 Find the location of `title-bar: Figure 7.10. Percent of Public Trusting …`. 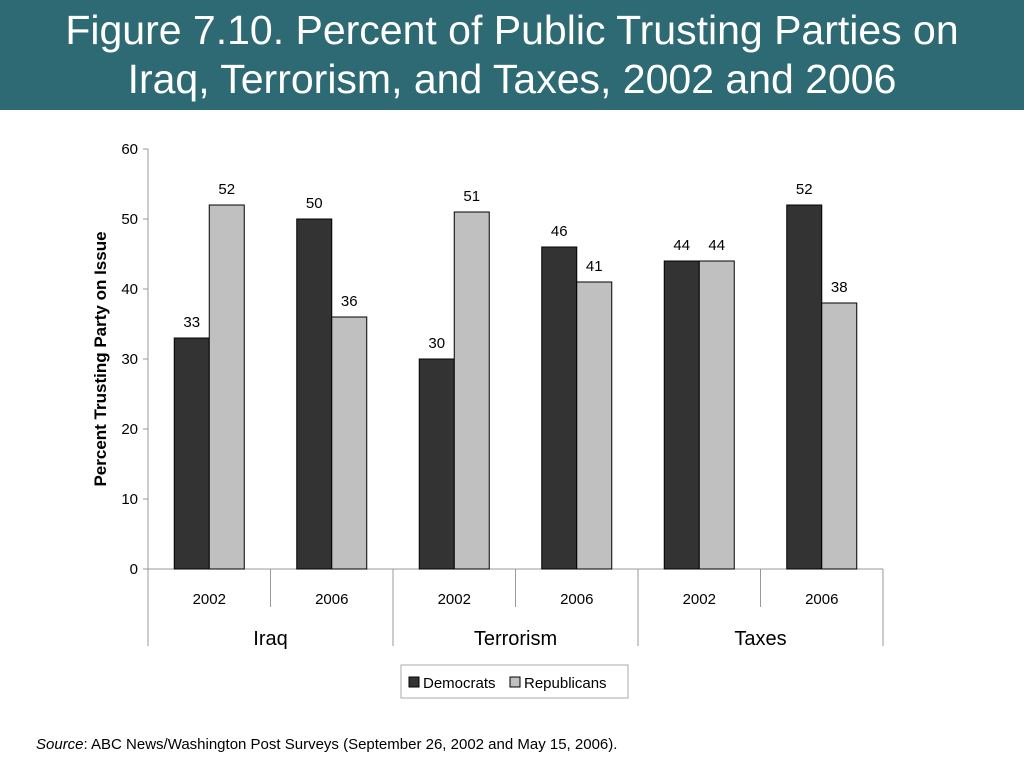

title-bar: Figure 7.10. Percent of Public Trusting … is located at coordinates (512, 55).